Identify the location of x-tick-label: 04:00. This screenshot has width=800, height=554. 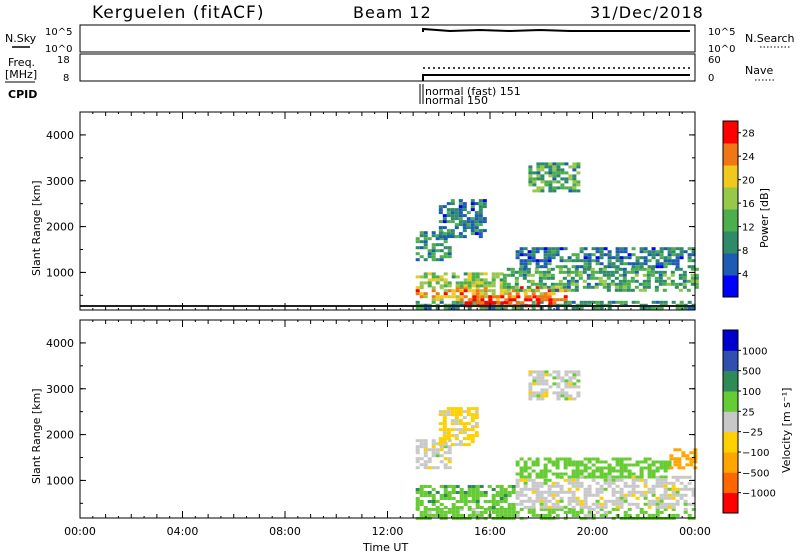
(183, 531).